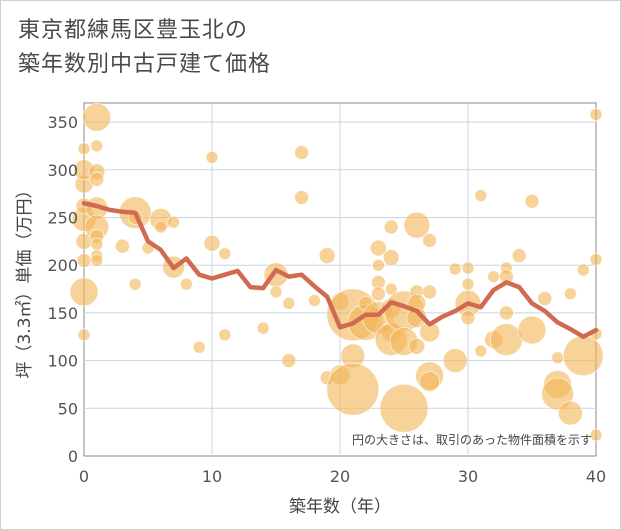 The image size is (621, 530). Describe the element at coordinates (84, 476) in the screenshot. I see `x-tick-label-0: 0` at that location.